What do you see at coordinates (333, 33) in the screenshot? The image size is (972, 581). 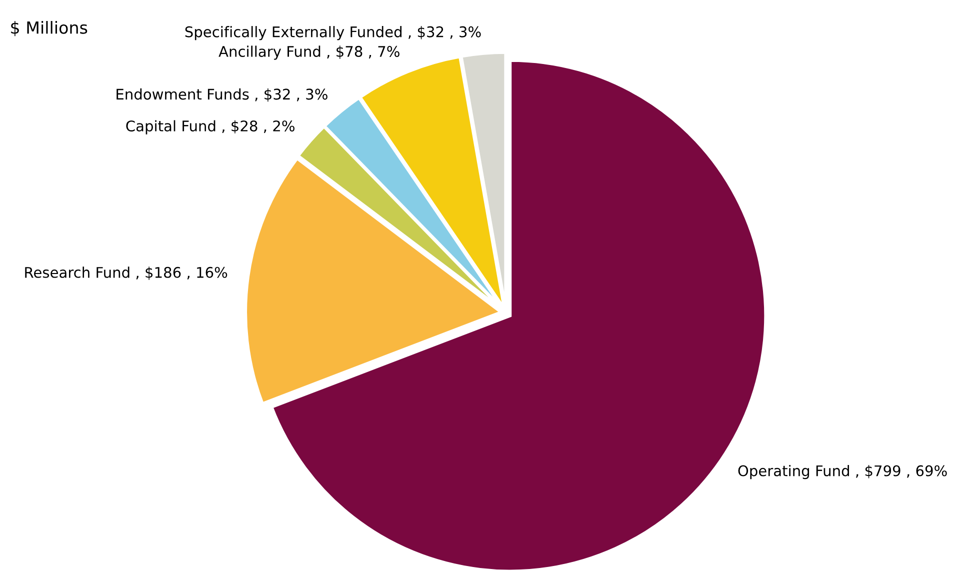 I see `slice-label: Specifically Externally Funded , $32 , 3%` at bounding box center [333, 33].